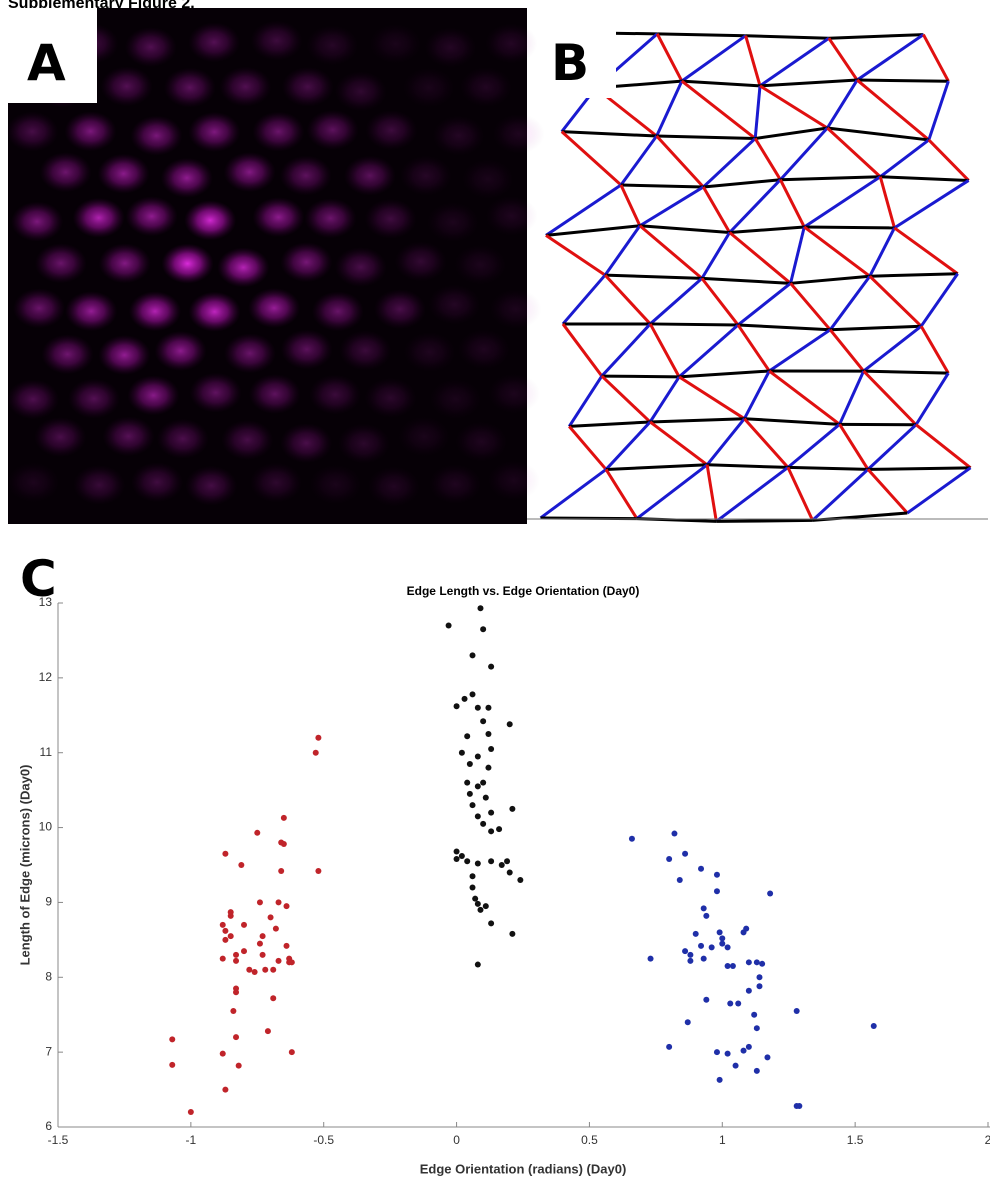 The width and height of the screenshot is (990, 1190). I want to click on y-tick-label: 8, so click(48, 976).